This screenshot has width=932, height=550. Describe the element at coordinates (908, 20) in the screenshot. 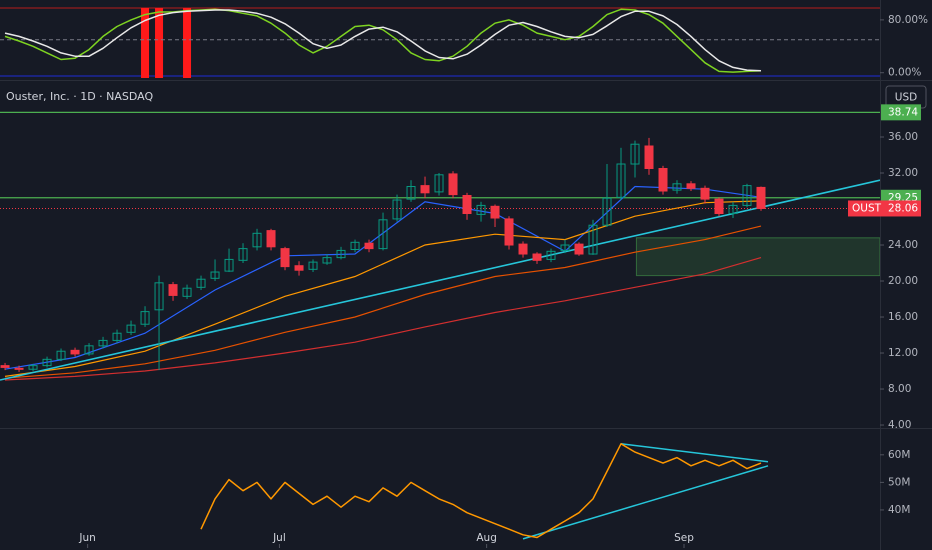

I see `y-tick-label: 80.00%` at that location.